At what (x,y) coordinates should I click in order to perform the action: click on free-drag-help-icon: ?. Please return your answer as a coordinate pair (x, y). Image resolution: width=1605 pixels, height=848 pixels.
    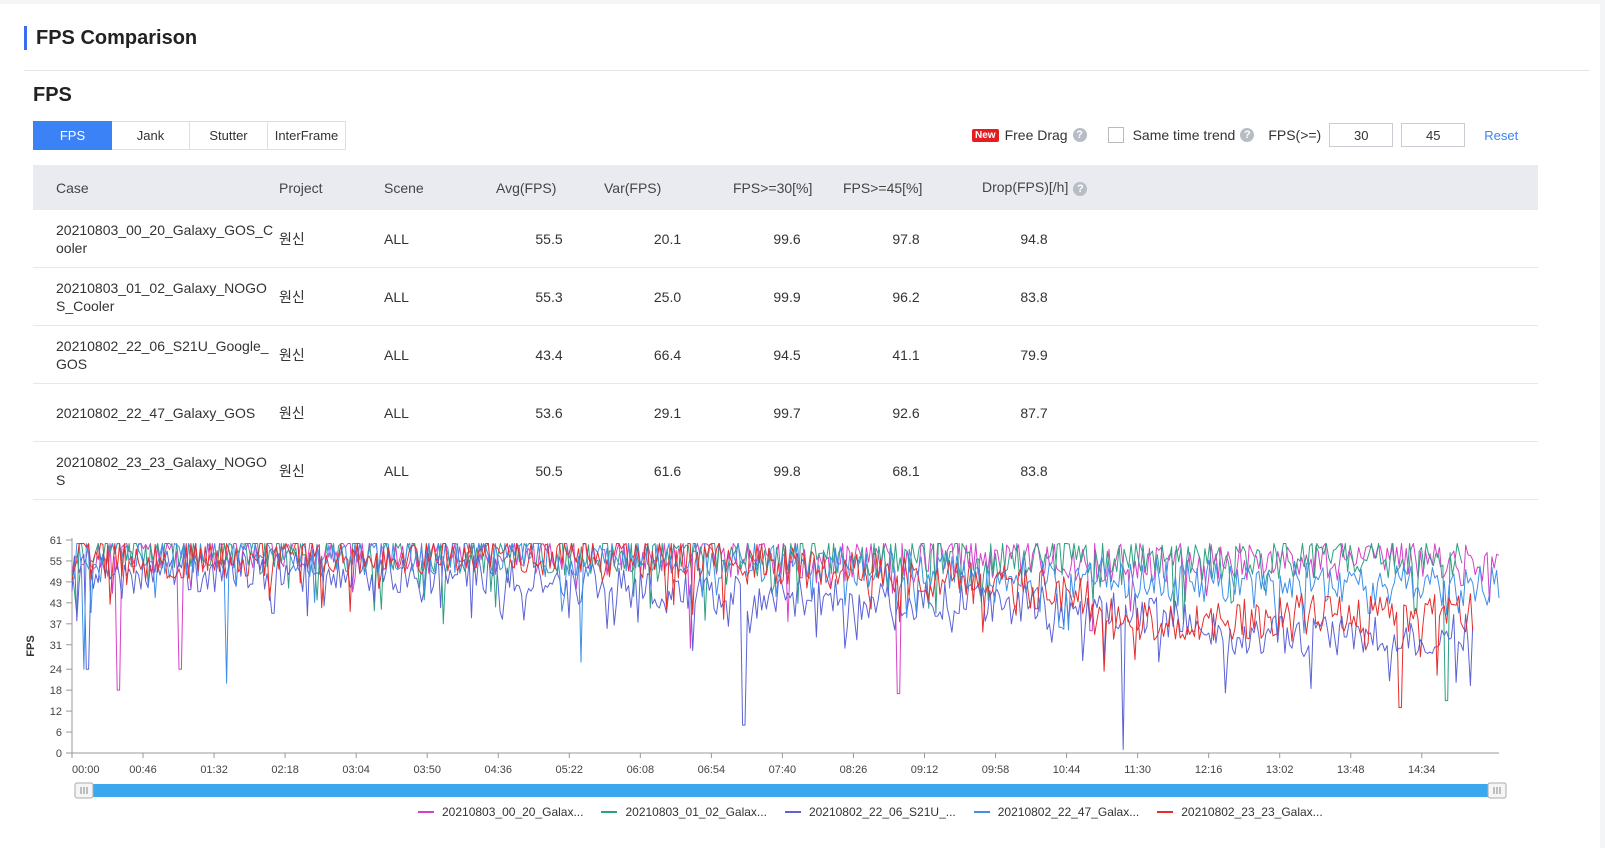
    Looking at the image, I should click on (1079, 135).